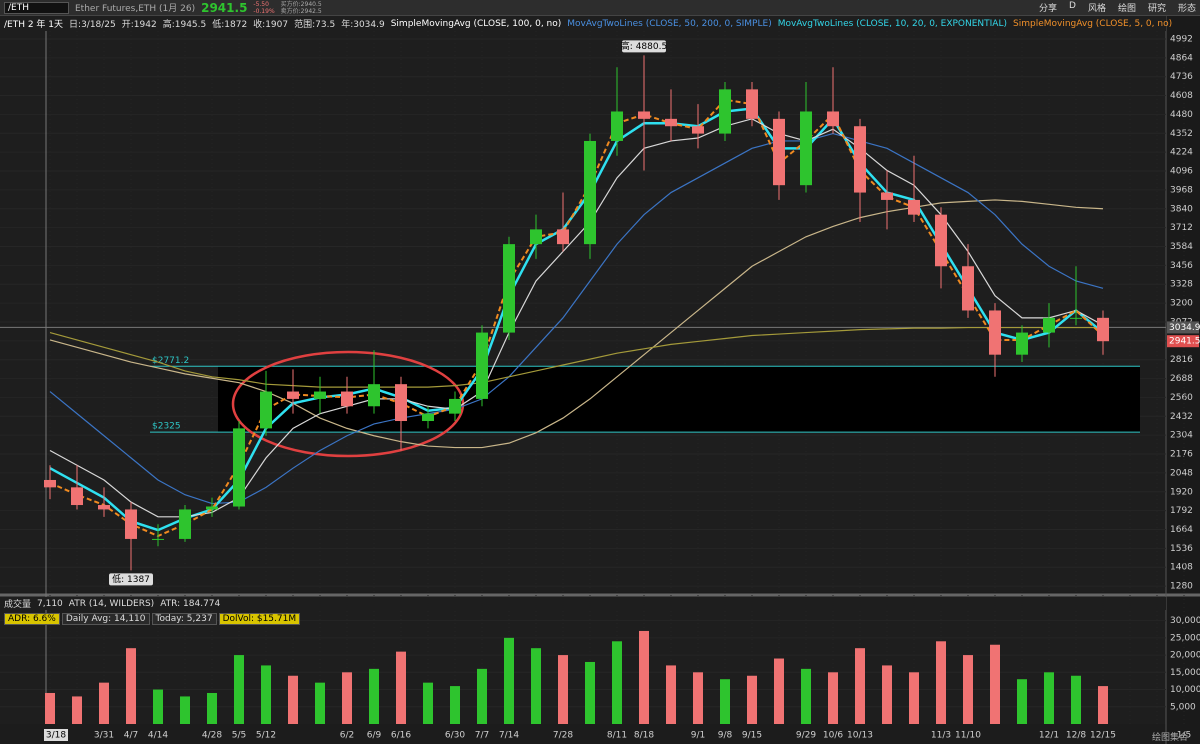 The image size is (1200, 744). Describe the element at coordinates (482, 736) in the screenshot. I see `x-tick-label: 7/7` at that location.